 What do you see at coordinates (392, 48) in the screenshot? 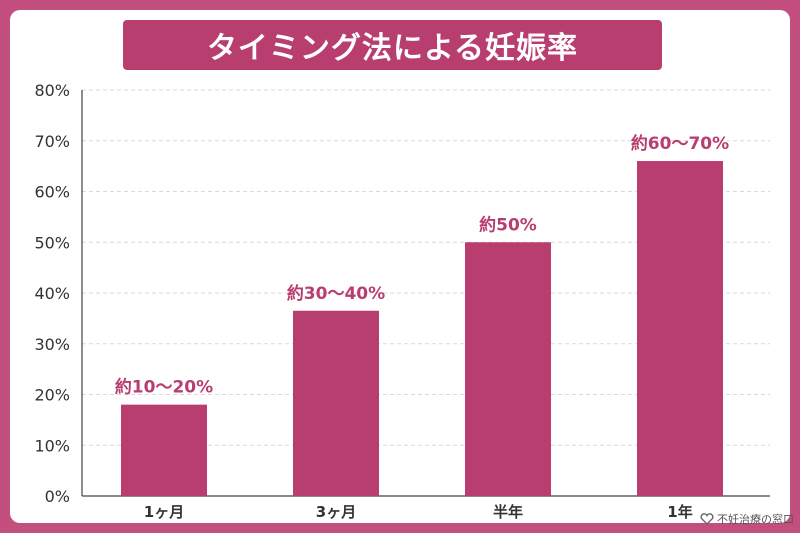
I see `chart-title: タイミング法による妊娠率` at bounding box center [392, 48].